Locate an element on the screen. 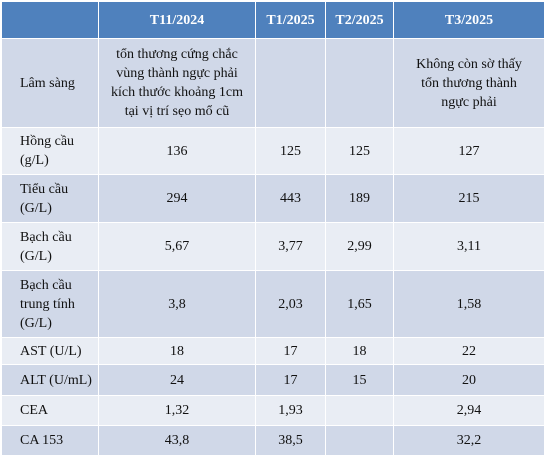  header-cell: T11/2024 is located at coordinates (177, 20).